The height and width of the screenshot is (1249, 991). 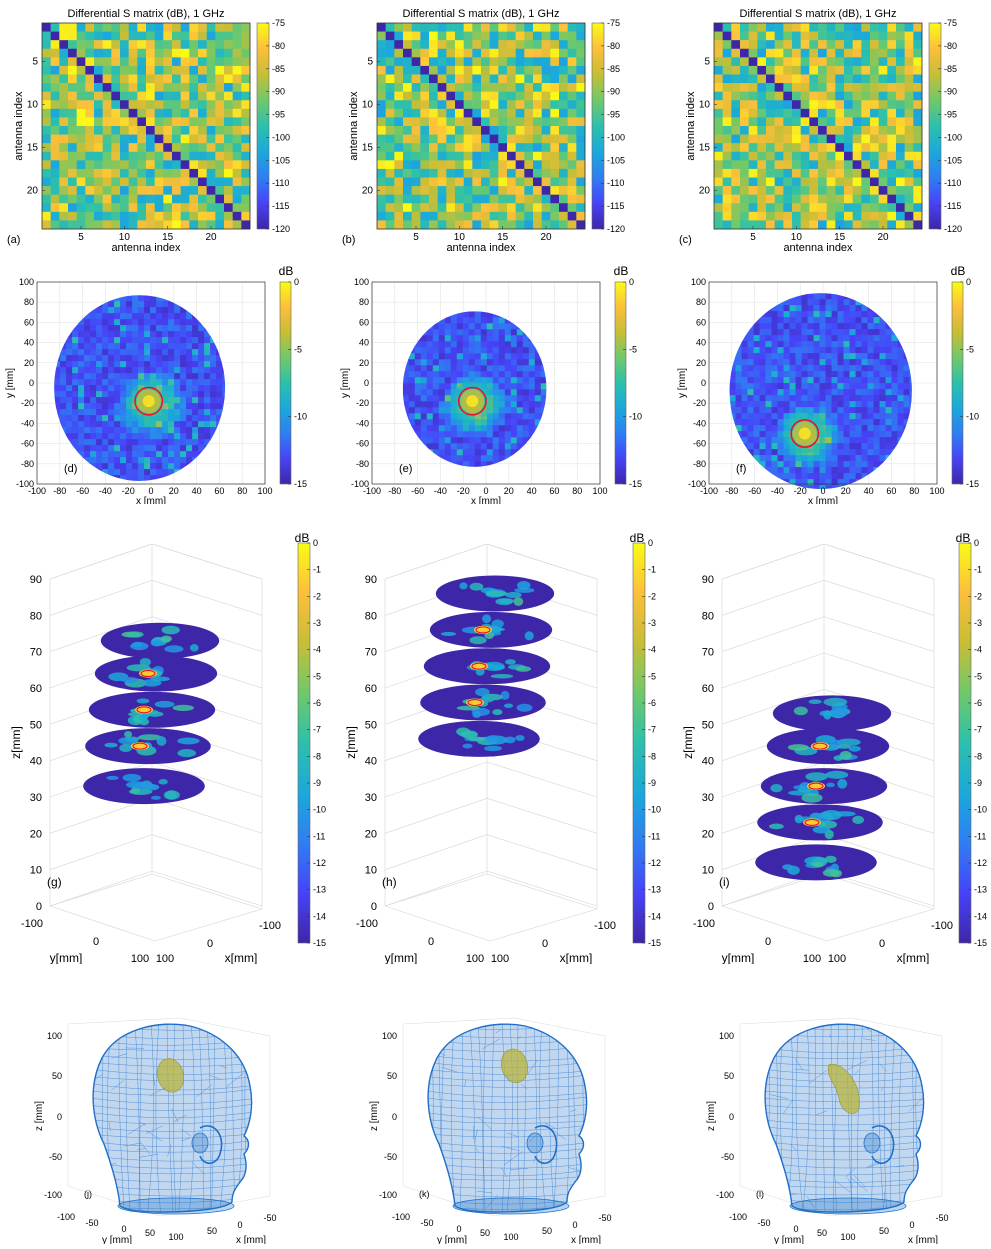 What do you see at coordinates (281, 160) in the screenshot?
I see `colorbar-tick-label: -105` at bounding box center [281, 160].